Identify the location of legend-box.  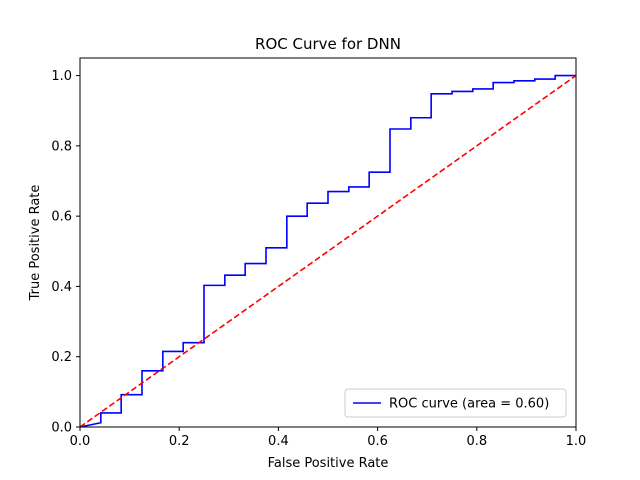
(455, 403).